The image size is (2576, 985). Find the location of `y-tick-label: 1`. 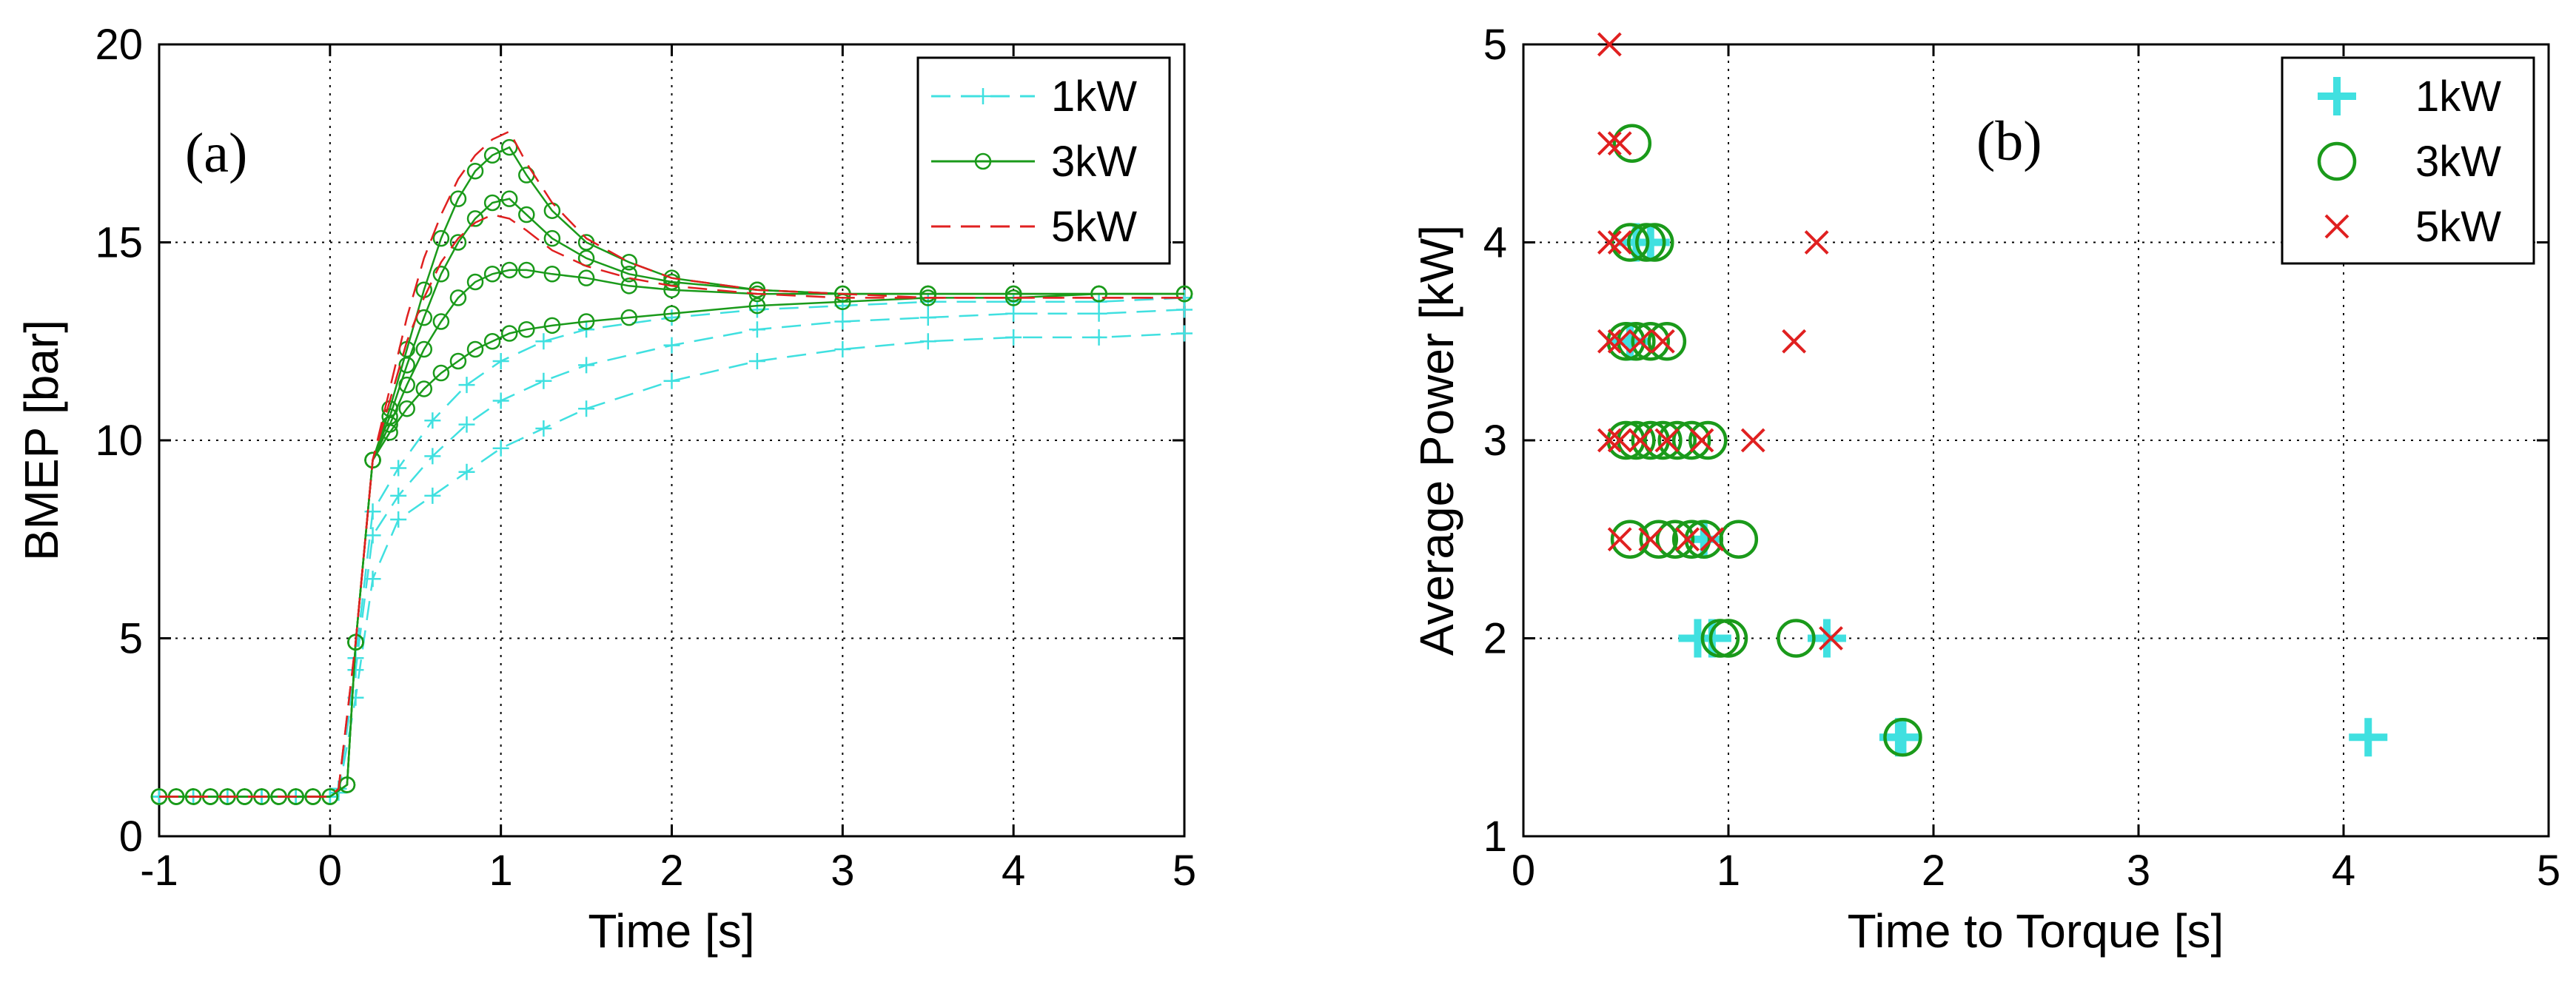

y-tick-label: 1 is located at coordinates (1495, 837).